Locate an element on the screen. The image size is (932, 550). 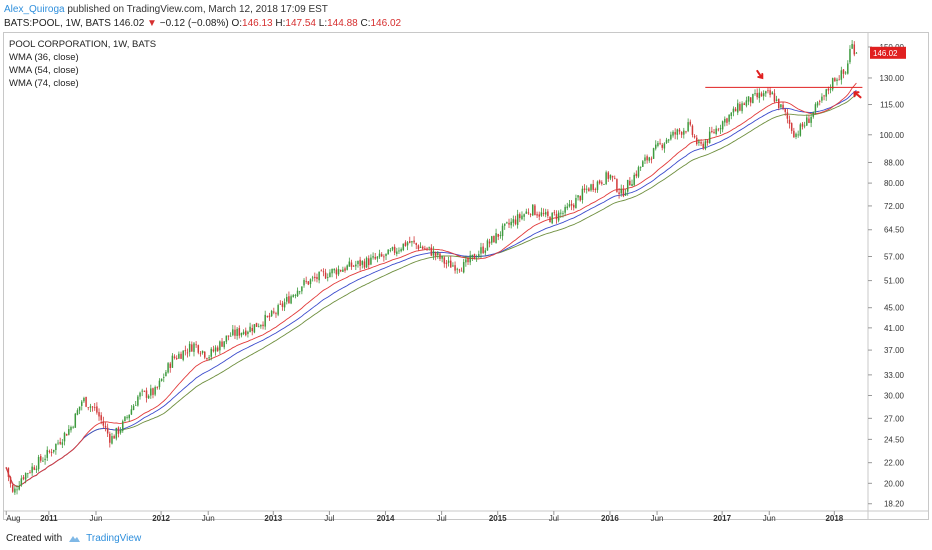
x-tick-label: 2016 is located at coordinates (610, 518).